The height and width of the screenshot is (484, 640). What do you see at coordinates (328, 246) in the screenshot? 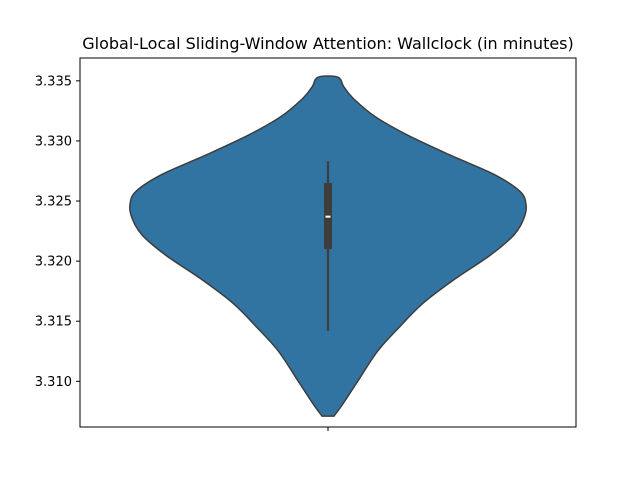
I see `box-layer` at bounding box center [328, 246].